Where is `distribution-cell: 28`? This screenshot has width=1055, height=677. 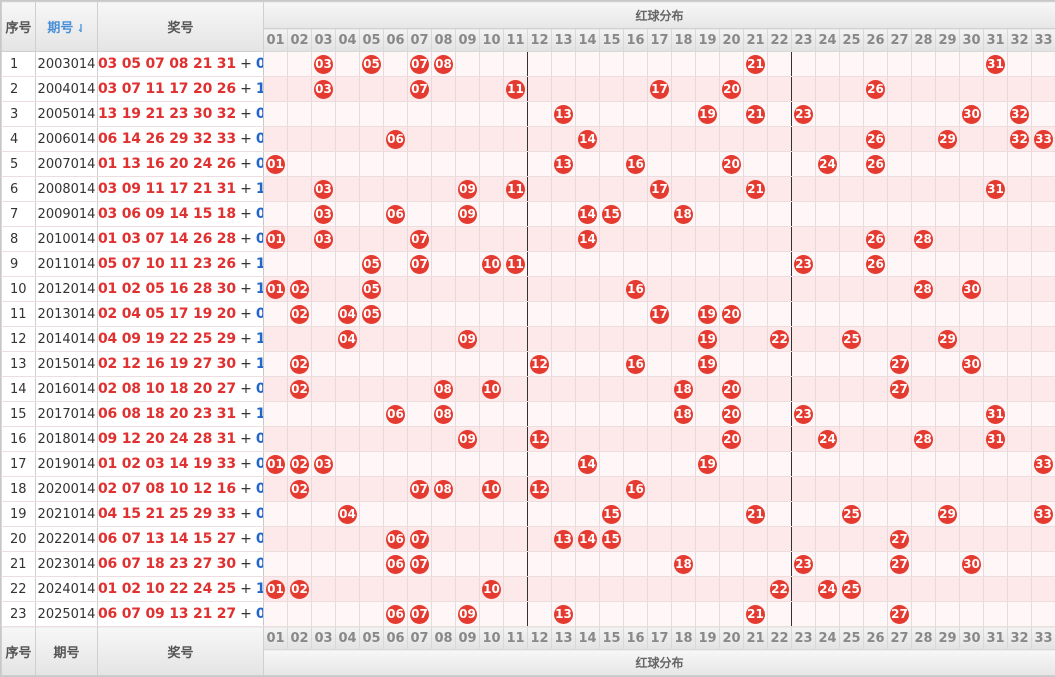 distribution-cell: 28 is located at coordinates (923, 439).